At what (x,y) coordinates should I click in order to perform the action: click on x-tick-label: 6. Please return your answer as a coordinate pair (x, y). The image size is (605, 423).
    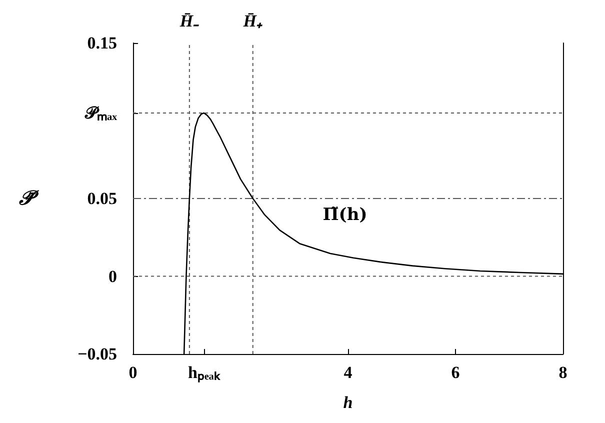
    Looking at the image, I should click on (455, 372).